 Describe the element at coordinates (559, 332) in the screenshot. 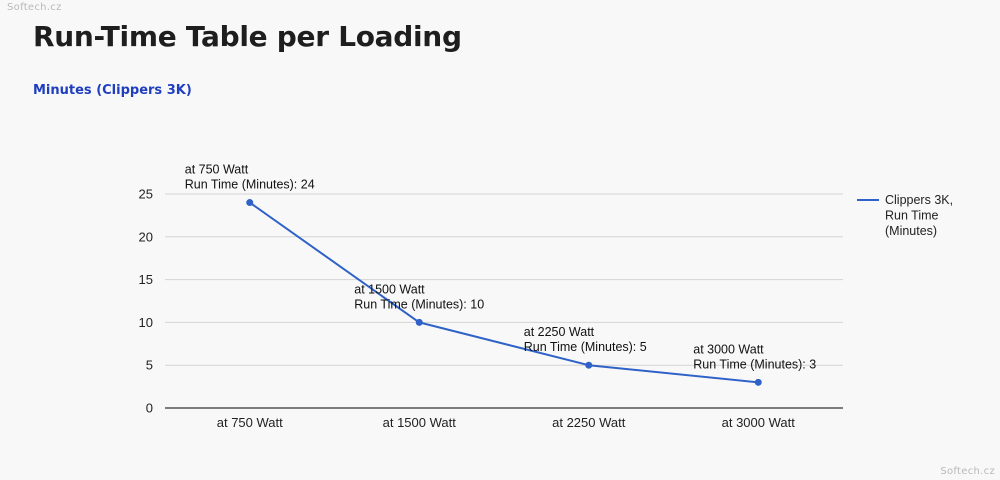

I see `data-label: at 2250 Watt` at that location.